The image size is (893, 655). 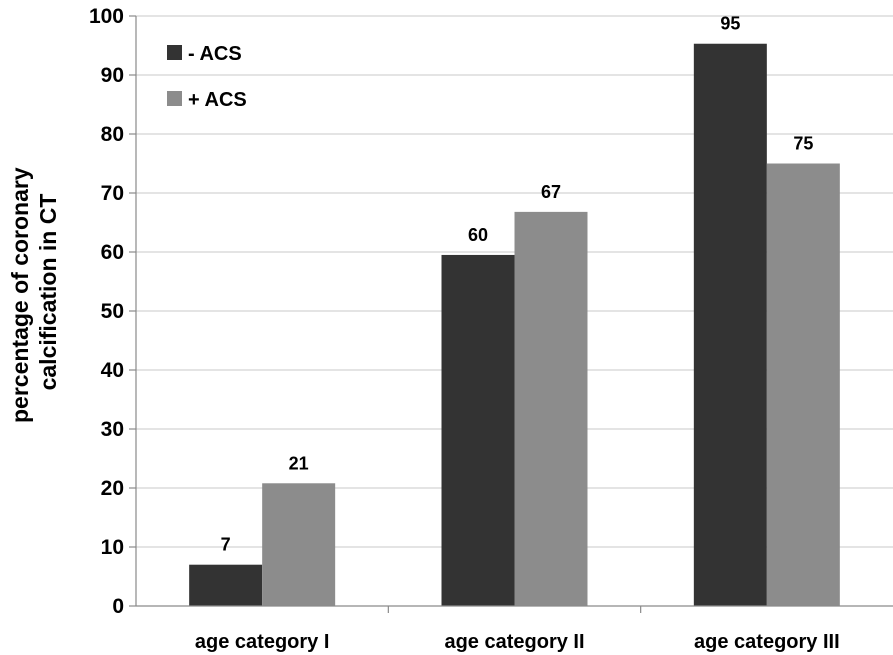 I want to click on bar-value-label: 21, so click(x=299, y=463).